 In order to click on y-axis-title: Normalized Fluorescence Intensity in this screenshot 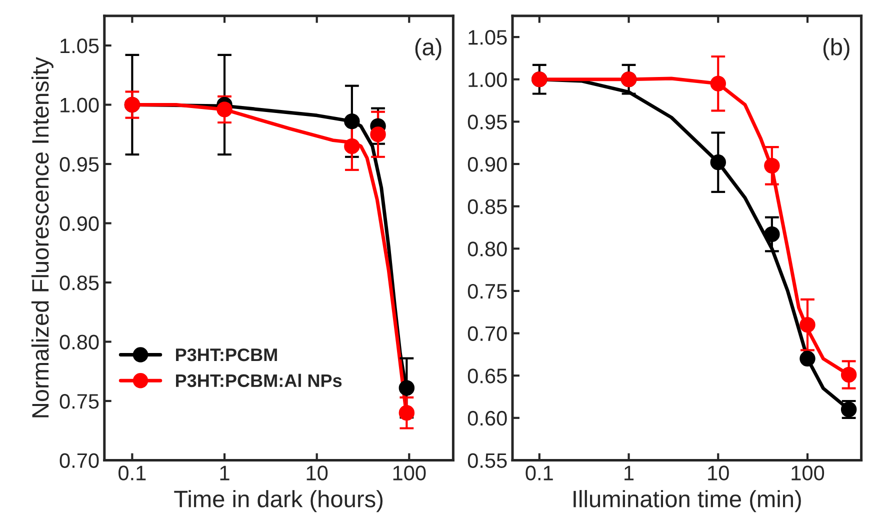, I will do `click(42, 237)`.